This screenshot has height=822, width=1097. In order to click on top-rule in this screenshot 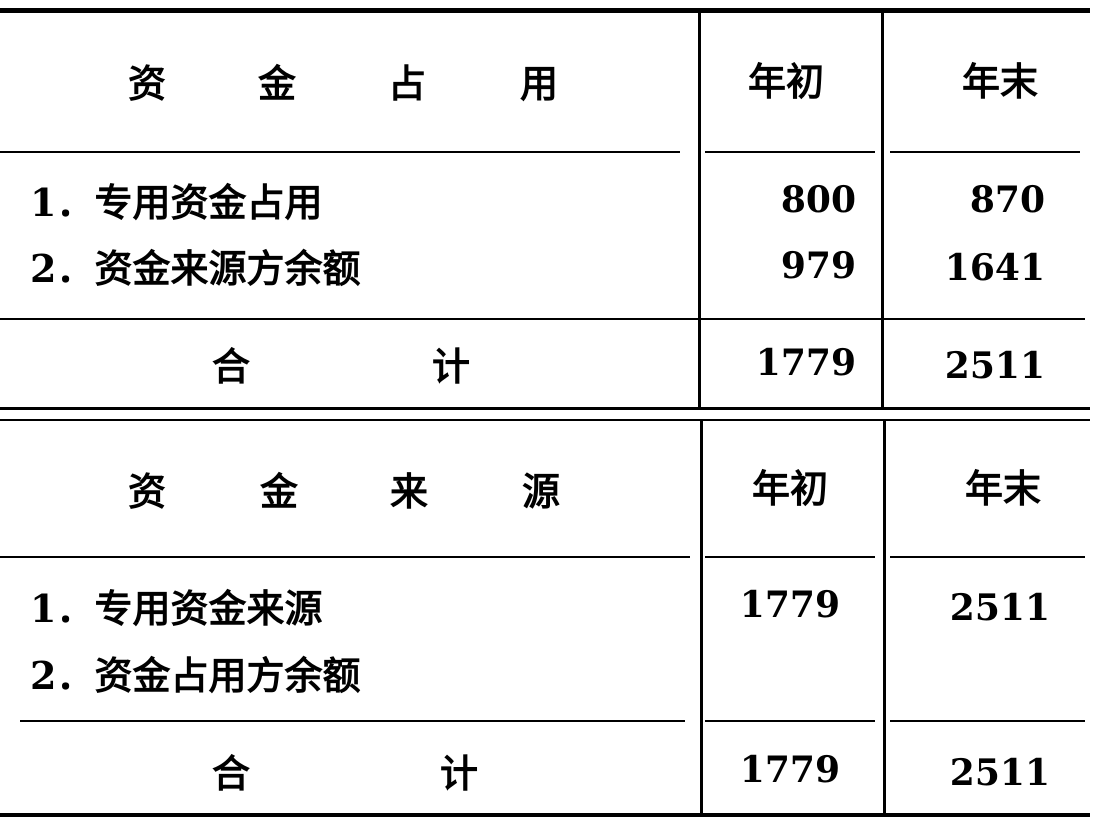, I will do `click(545, 10)`.